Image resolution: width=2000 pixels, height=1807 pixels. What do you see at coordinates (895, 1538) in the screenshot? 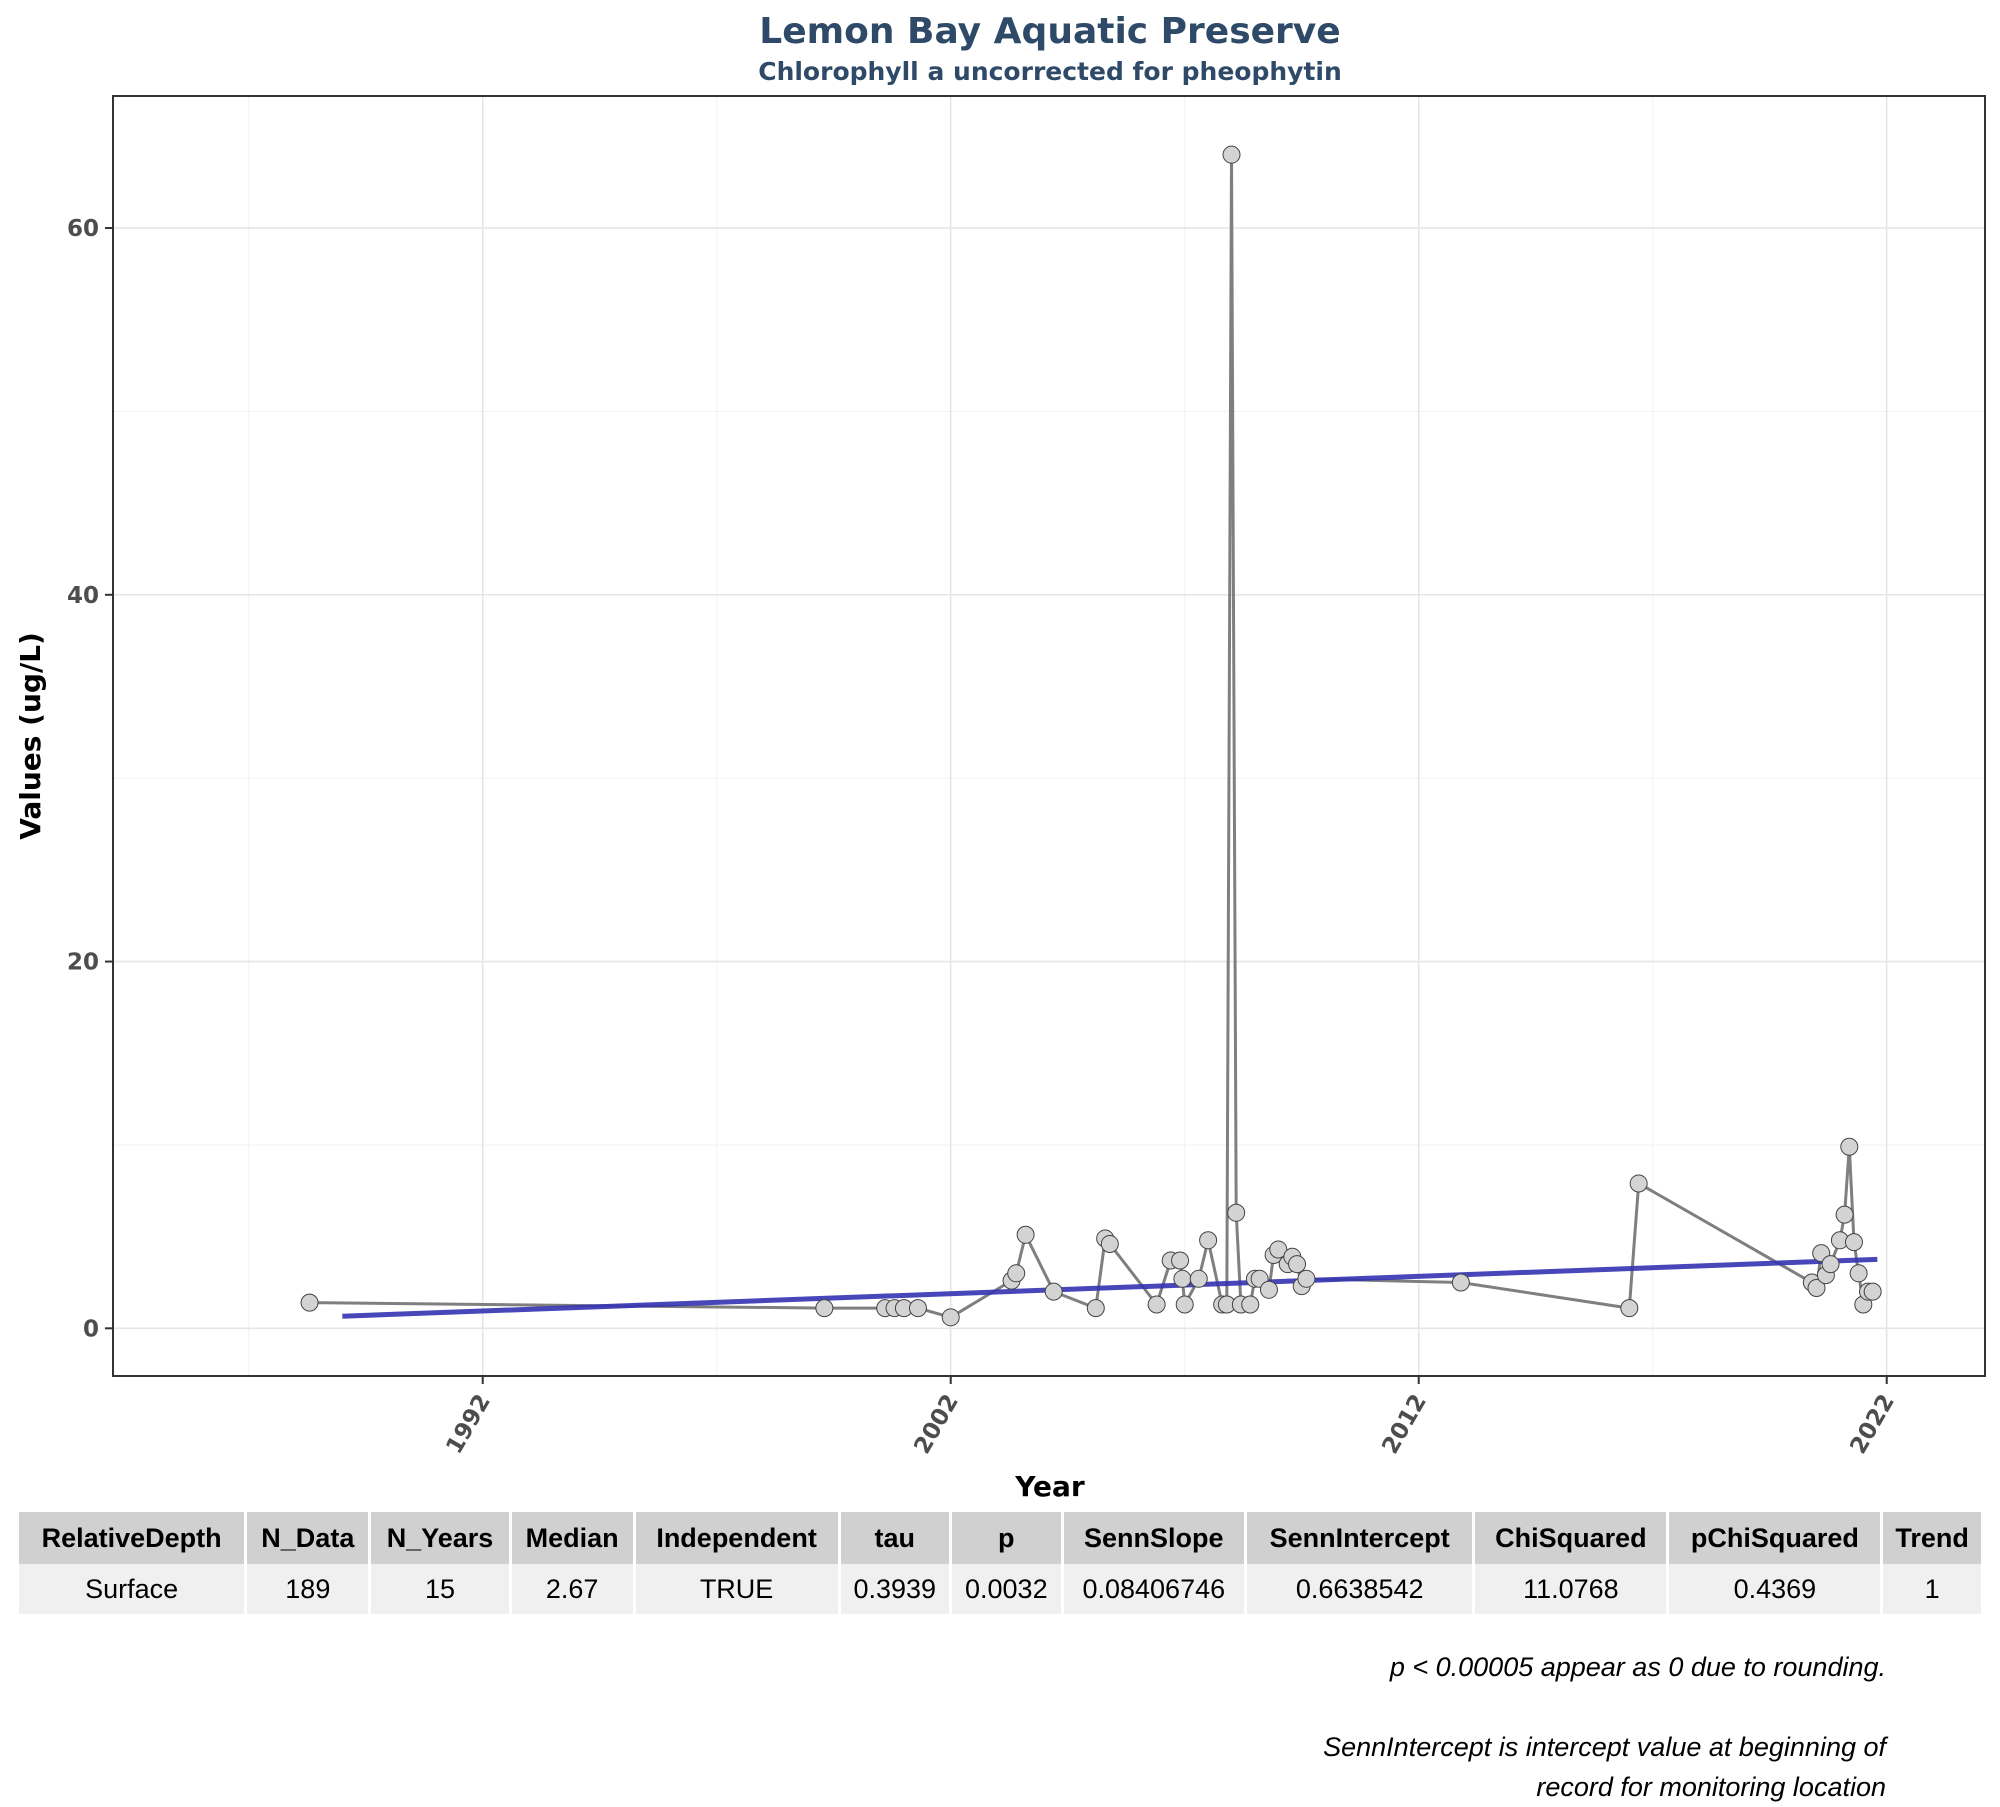
I see `table-header-cell: tau` at bounding box center [895, 1538].